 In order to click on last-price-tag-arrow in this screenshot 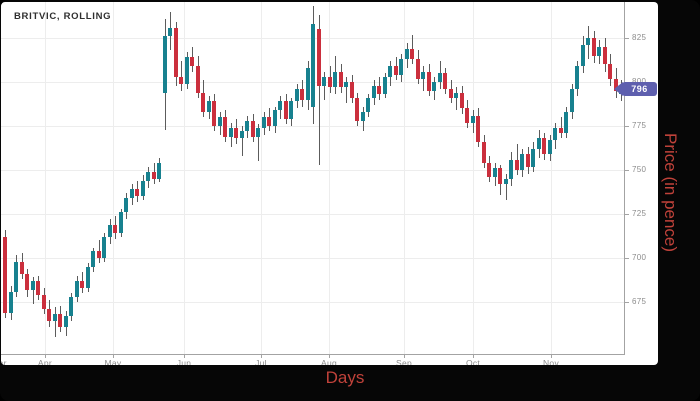, I will do `click(618, 89)`.